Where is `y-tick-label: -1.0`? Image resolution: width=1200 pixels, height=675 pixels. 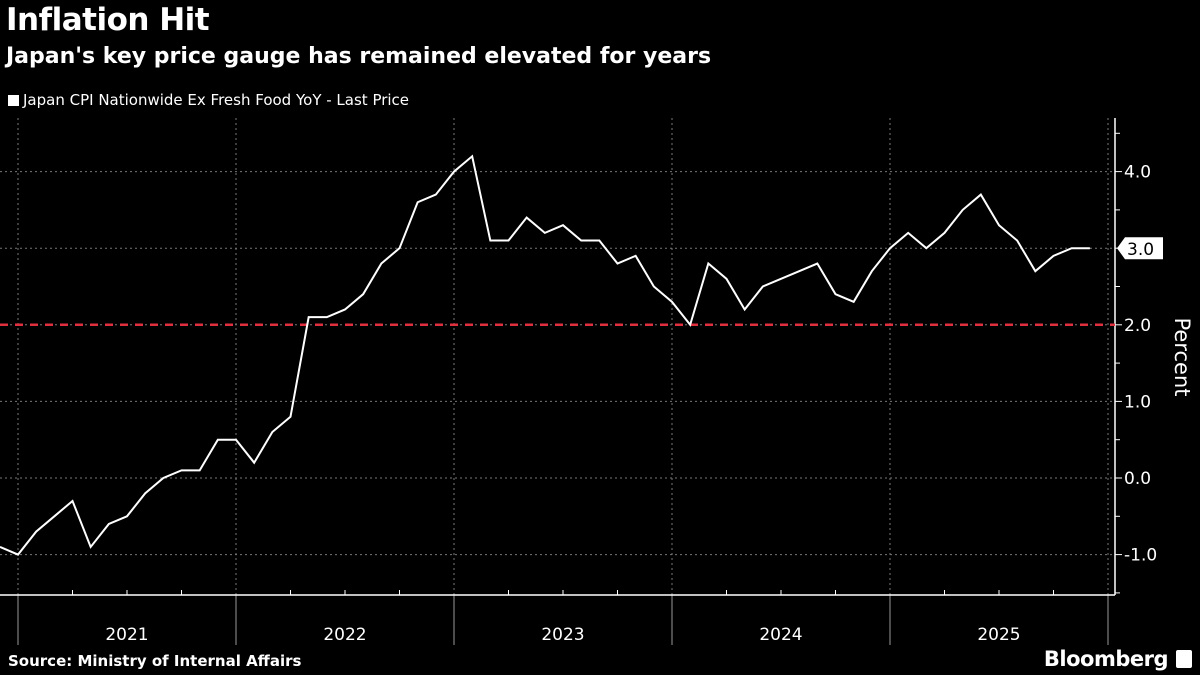
y-tick-label: -1.0 is located at coordinates (1140, 556).